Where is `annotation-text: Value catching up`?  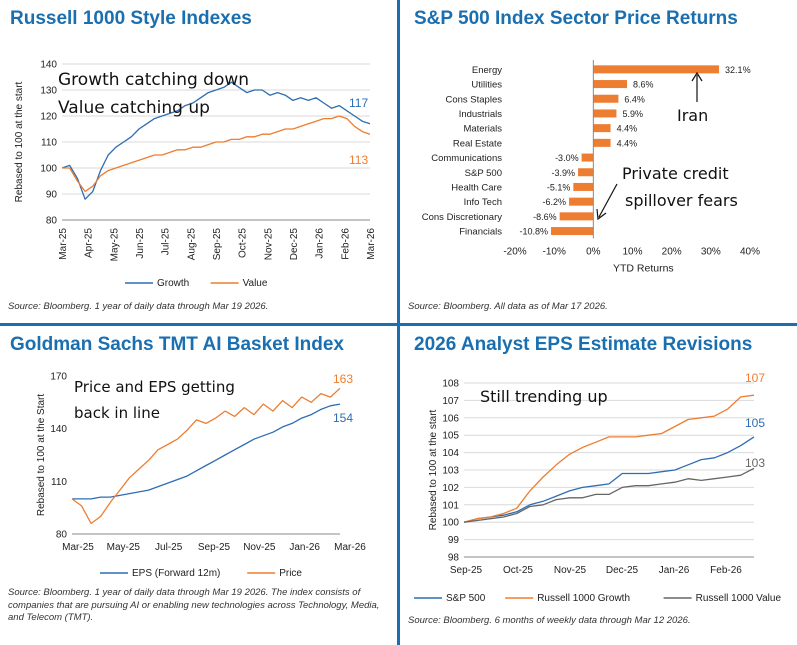 annotation-text: Value catching up is located at coordinates (134, 108).